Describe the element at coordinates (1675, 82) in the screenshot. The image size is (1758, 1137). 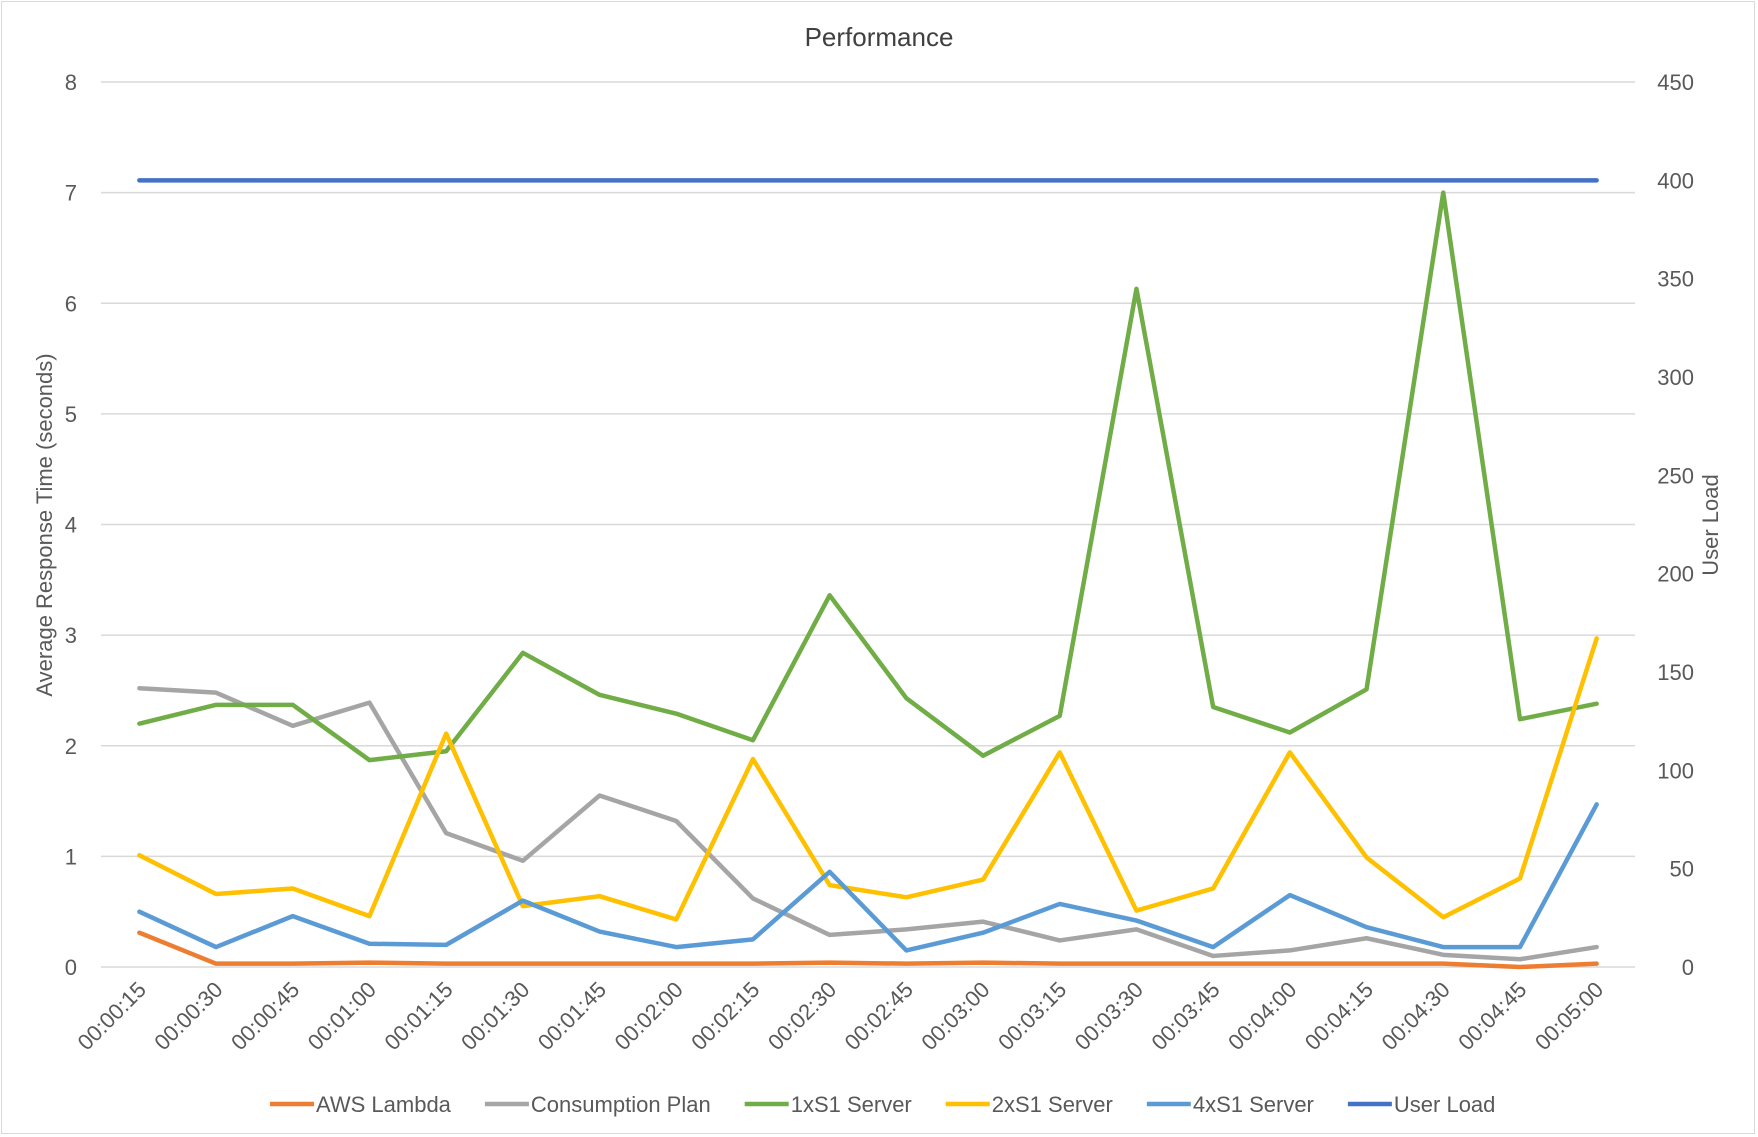
I see `y2-tick-label: 450` at that location.